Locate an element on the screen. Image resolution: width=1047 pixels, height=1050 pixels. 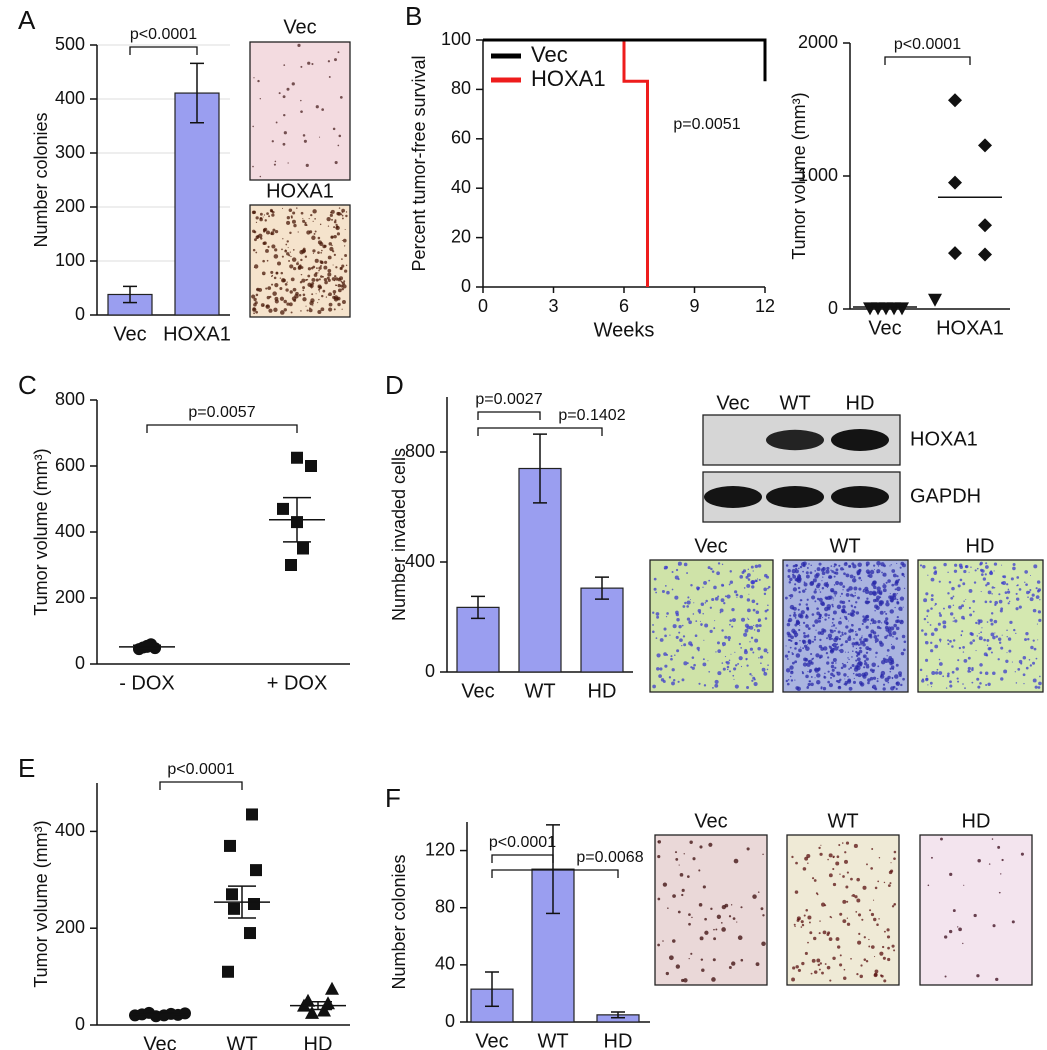
image-label: HOXA1 is located at coordinates (300, 191).